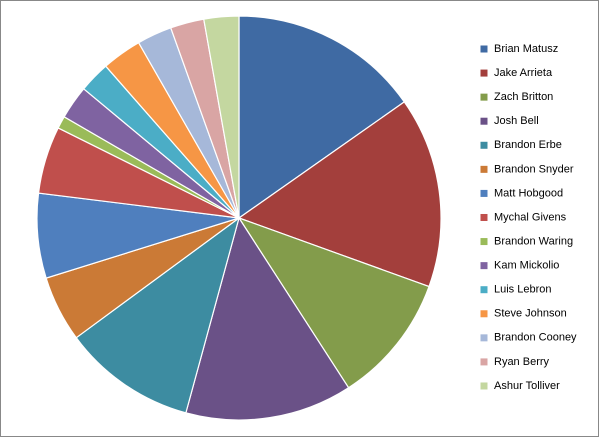  I want to click on legend-label: Luis Lebron, so click(523, 290).